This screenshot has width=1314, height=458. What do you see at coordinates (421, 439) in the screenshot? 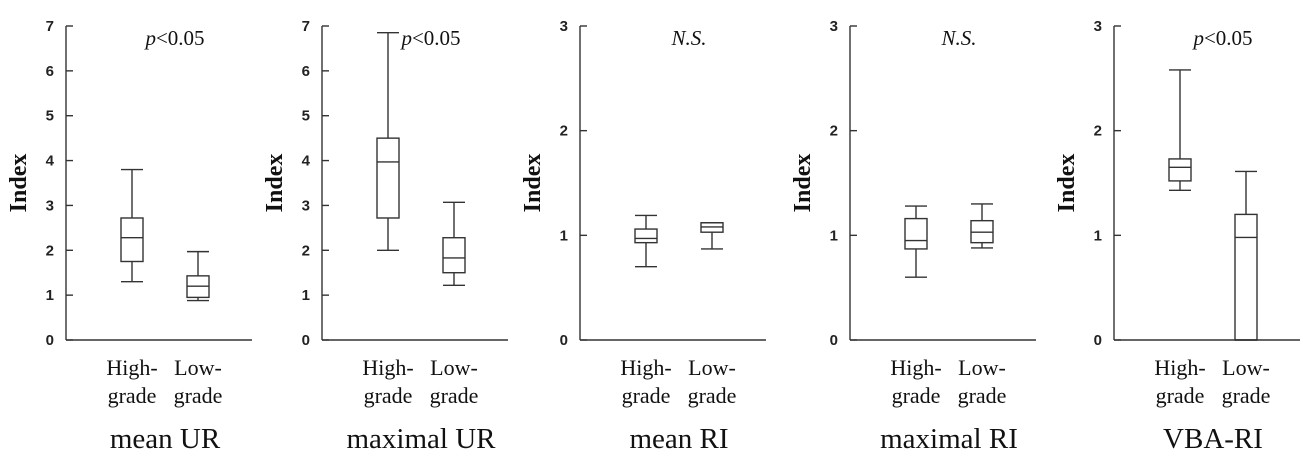
I see `panel-title: maximal UR` at bounding box center [421, 439].